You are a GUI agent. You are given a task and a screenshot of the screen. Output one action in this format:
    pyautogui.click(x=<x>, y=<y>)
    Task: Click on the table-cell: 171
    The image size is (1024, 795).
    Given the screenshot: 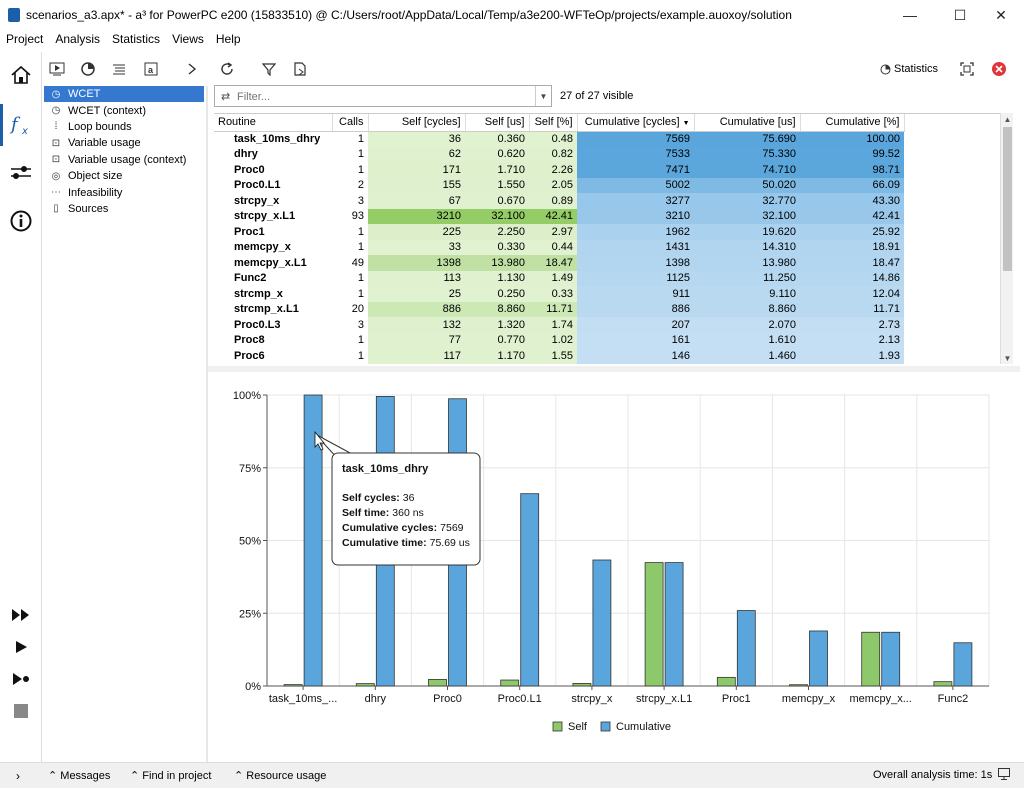 What is the action you would take?
    pyautogui.click(x=416, y=170)
    